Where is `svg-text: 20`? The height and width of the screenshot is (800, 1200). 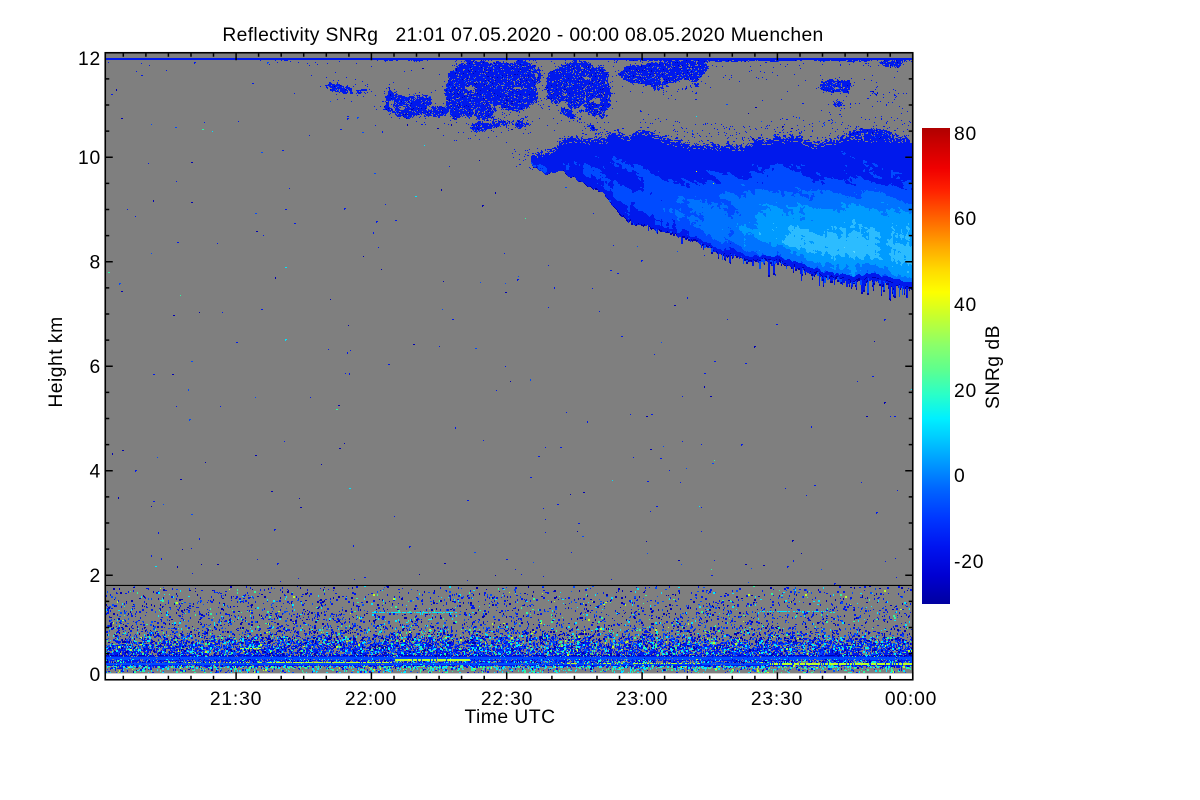 svg-text: 20 is located at coordinates (965, 391).